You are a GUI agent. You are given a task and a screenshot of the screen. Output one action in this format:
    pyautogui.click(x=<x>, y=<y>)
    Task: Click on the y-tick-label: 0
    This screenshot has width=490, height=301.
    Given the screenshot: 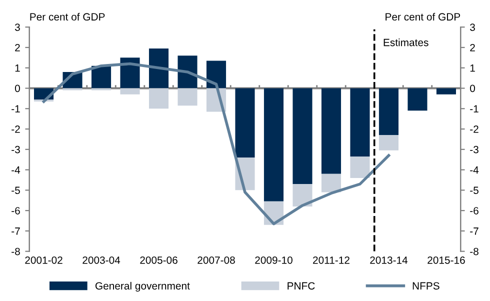 What is the action you would take?
    pyautogui.click(x=17, y=88)
    